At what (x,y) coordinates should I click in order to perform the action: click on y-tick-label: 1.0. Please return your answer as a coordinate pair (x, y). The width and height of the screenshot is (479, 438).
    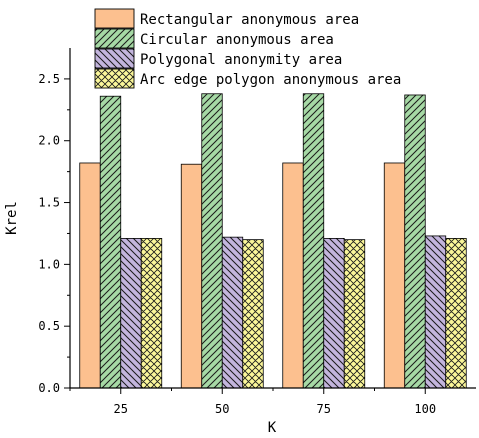
    Looking at the image, I should click on (49, 264).